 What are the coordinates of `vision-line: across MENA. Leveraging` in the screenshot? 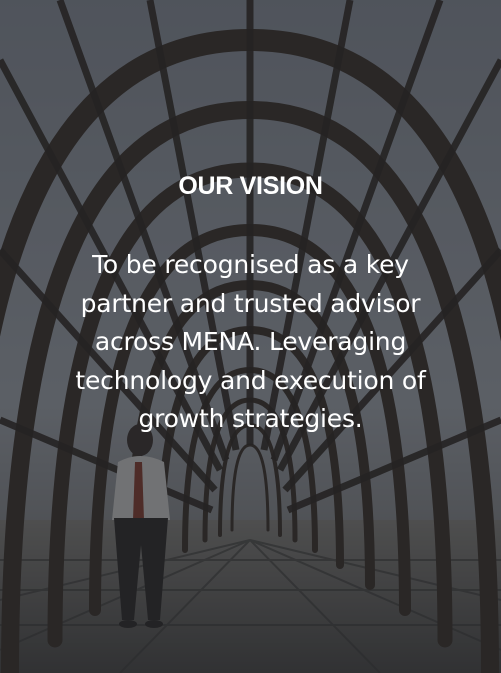 It's located at (250, 341).